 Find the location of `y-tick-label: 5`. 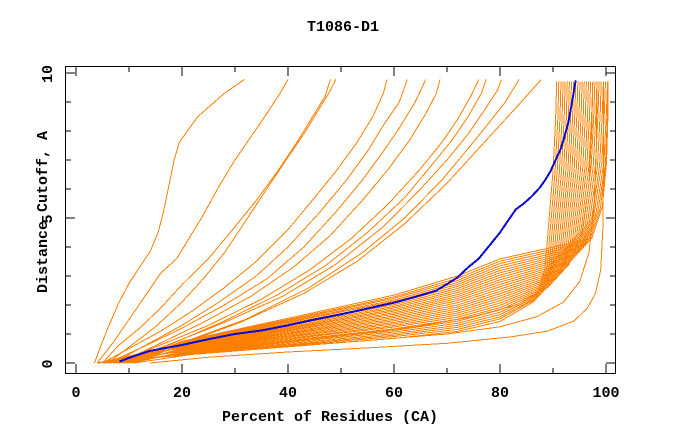

y-tick-label: 5 is located at coordinates (48, 218).